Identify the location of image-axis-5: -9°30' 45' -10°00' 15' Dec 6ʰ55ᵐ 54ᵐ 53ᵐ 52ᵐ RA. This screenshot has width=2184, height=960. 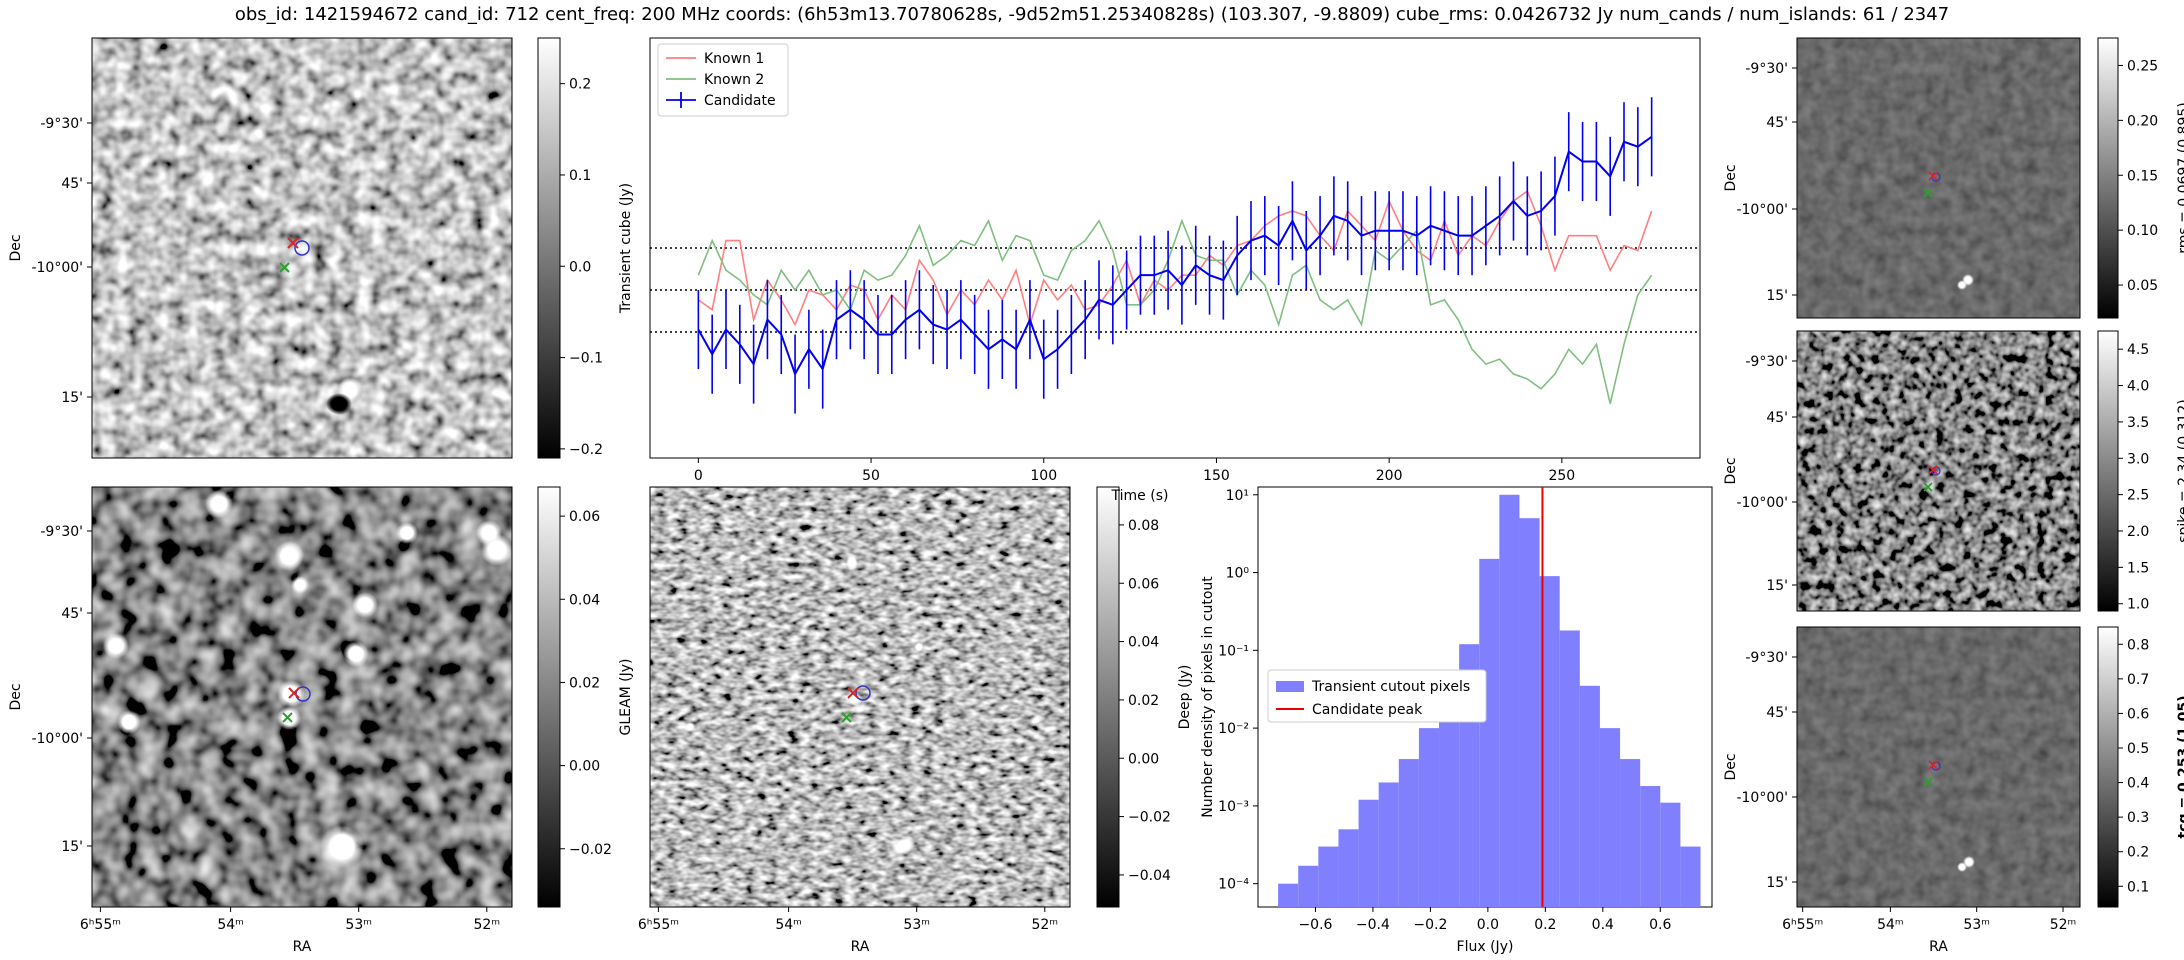
(1899, 802).